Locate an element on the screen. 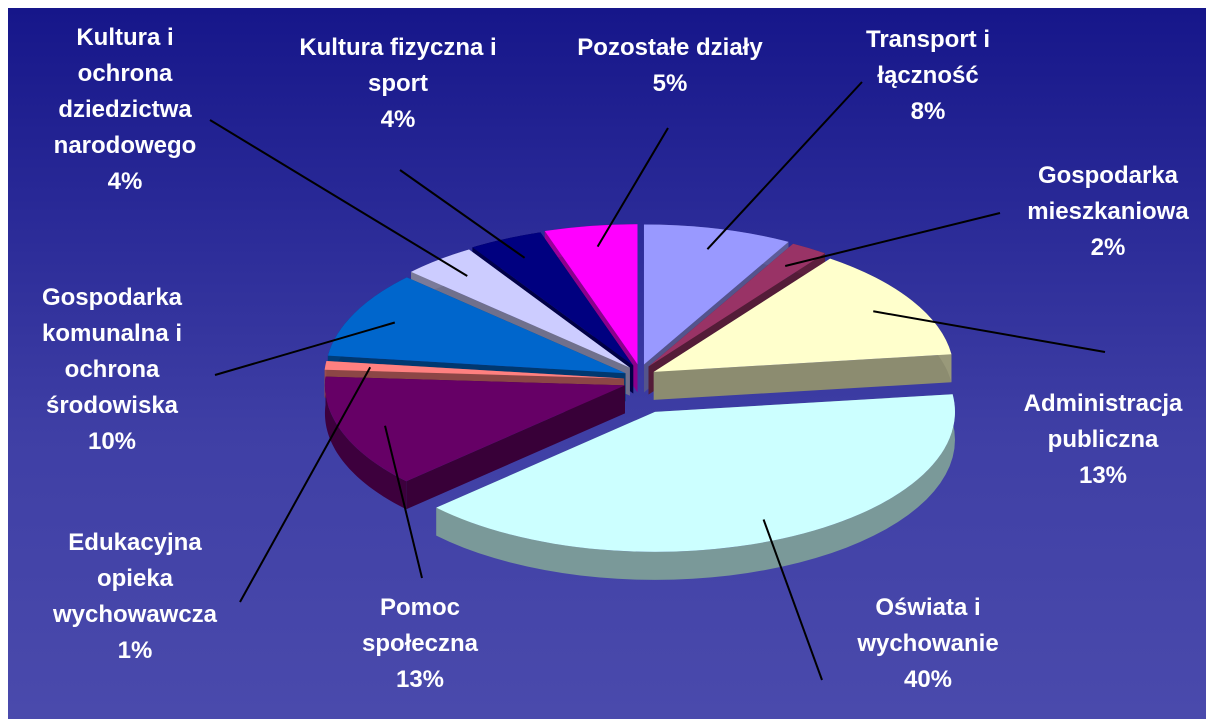 The height and width of the screenshot is (727, 1214). slice-label: Kultura fizyczna i sport 4% is located at coordinates (398, 84).